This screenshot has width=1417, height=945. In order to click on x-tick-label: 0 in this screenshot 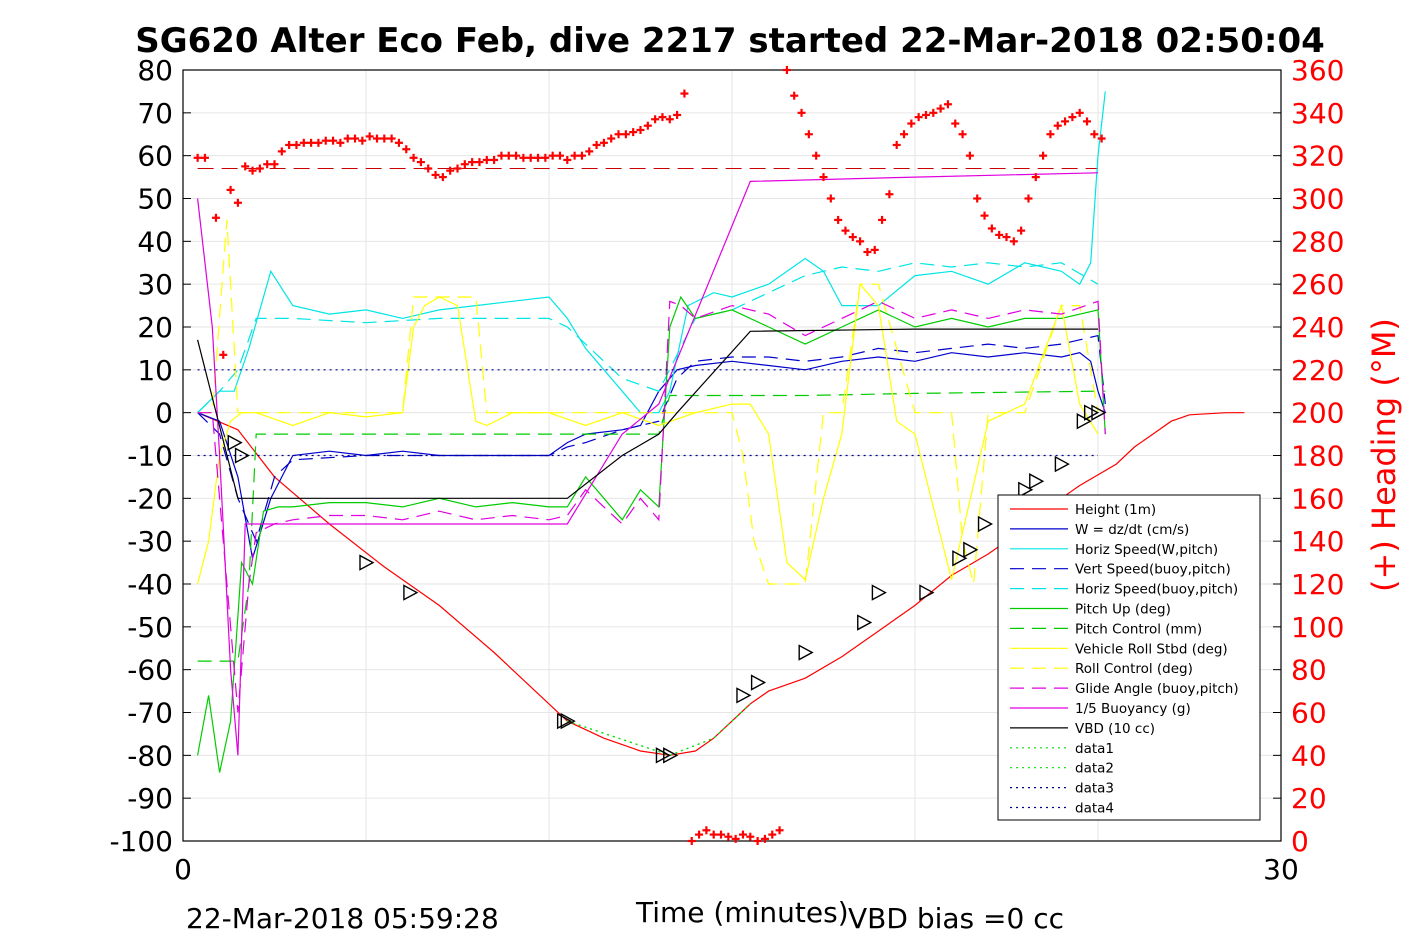, I will do `click(183, 869)`.